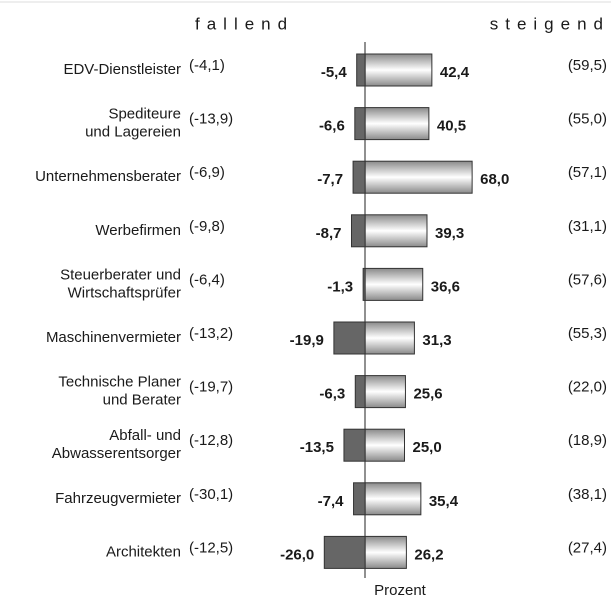 This screenshot has width=611, height=600. I want to click on value-label: 25,0, so click(427, 447).